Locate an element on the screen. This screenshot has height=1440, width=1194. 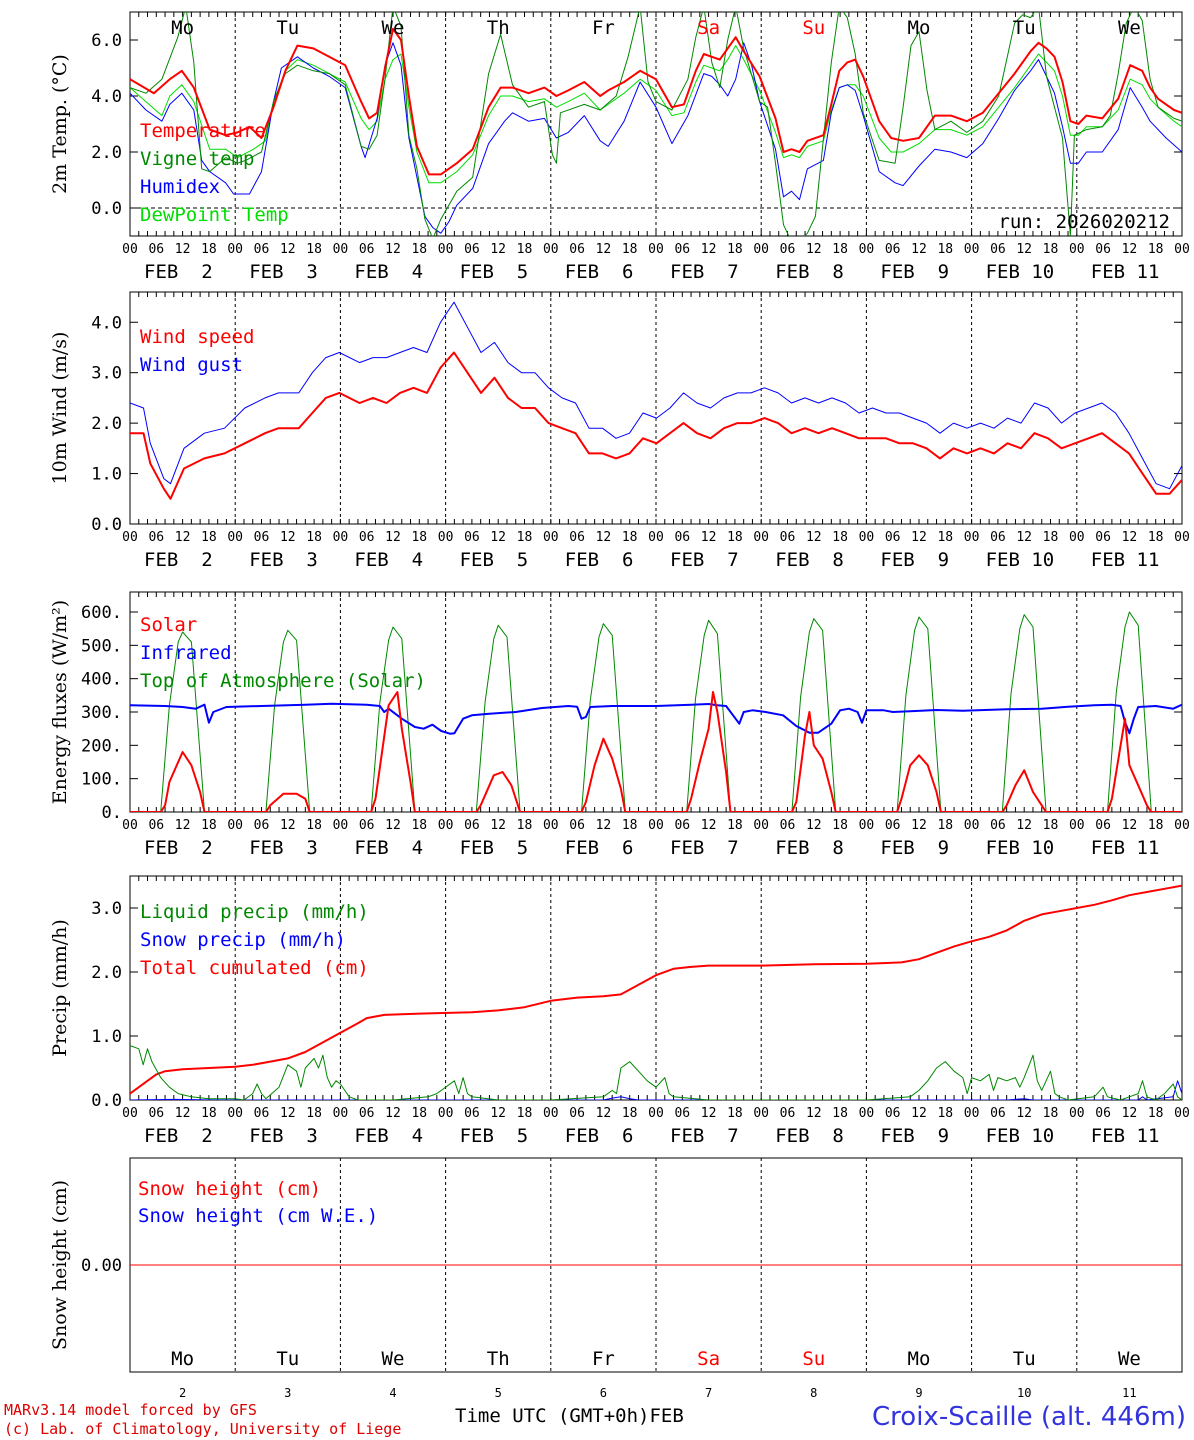
date-label: FEB 9 is located at coordinates (914, 272).